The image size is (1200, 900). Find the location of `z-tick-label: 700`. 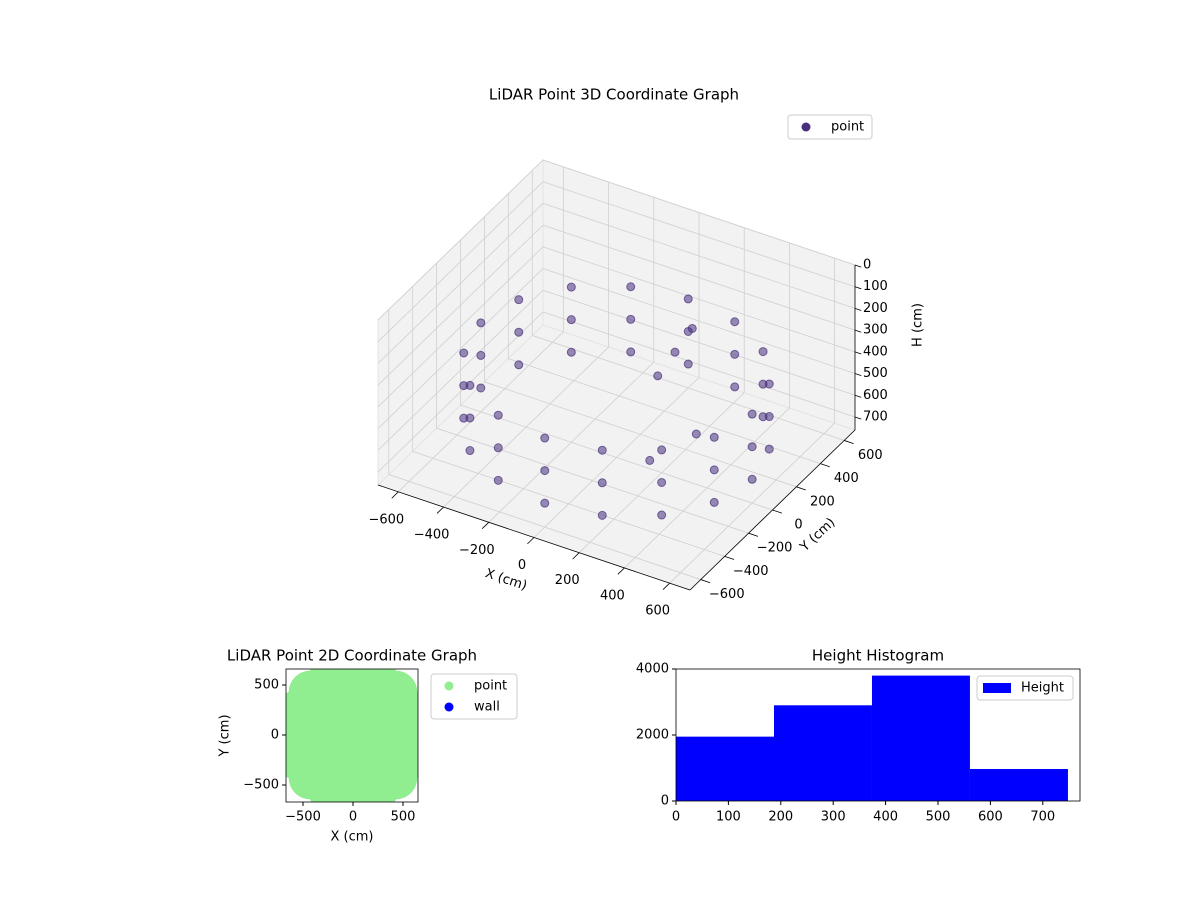

z-tick-label: 700 is located at coordinates (875, 416).